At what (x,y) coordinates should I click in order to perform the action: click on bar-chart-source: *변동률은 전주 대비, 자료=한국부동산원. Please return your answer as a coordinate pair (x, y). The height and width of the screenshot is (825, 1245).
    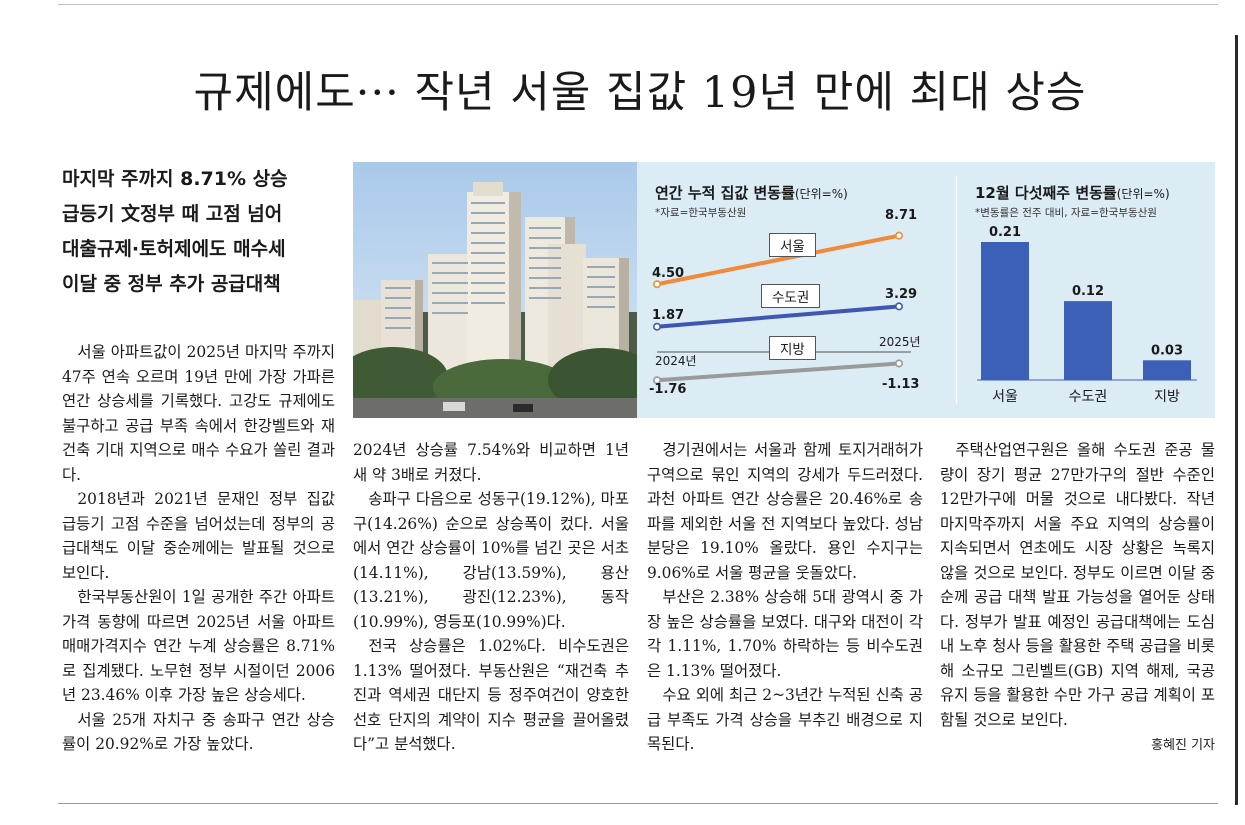
    Looking at the image, I should click on (1066, 213).